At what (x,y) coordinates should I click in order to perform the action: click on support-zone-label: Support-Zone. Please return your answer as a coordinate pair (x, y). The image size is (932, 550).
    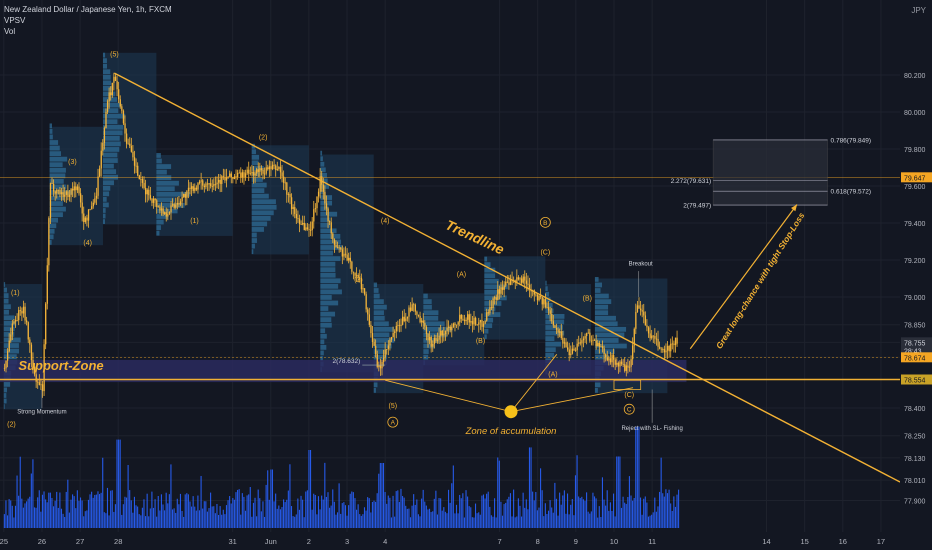
    Looking at the image, I should click on (60, 365).